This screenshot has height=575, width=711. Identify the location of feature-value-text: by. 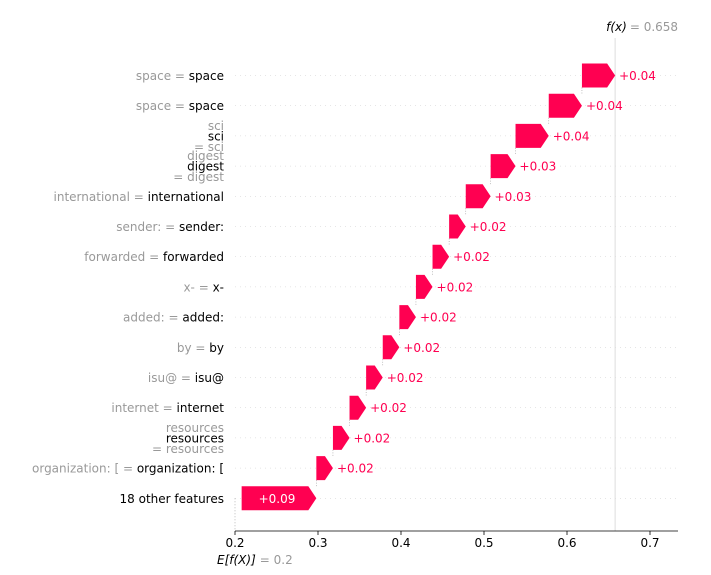
(216, 348).